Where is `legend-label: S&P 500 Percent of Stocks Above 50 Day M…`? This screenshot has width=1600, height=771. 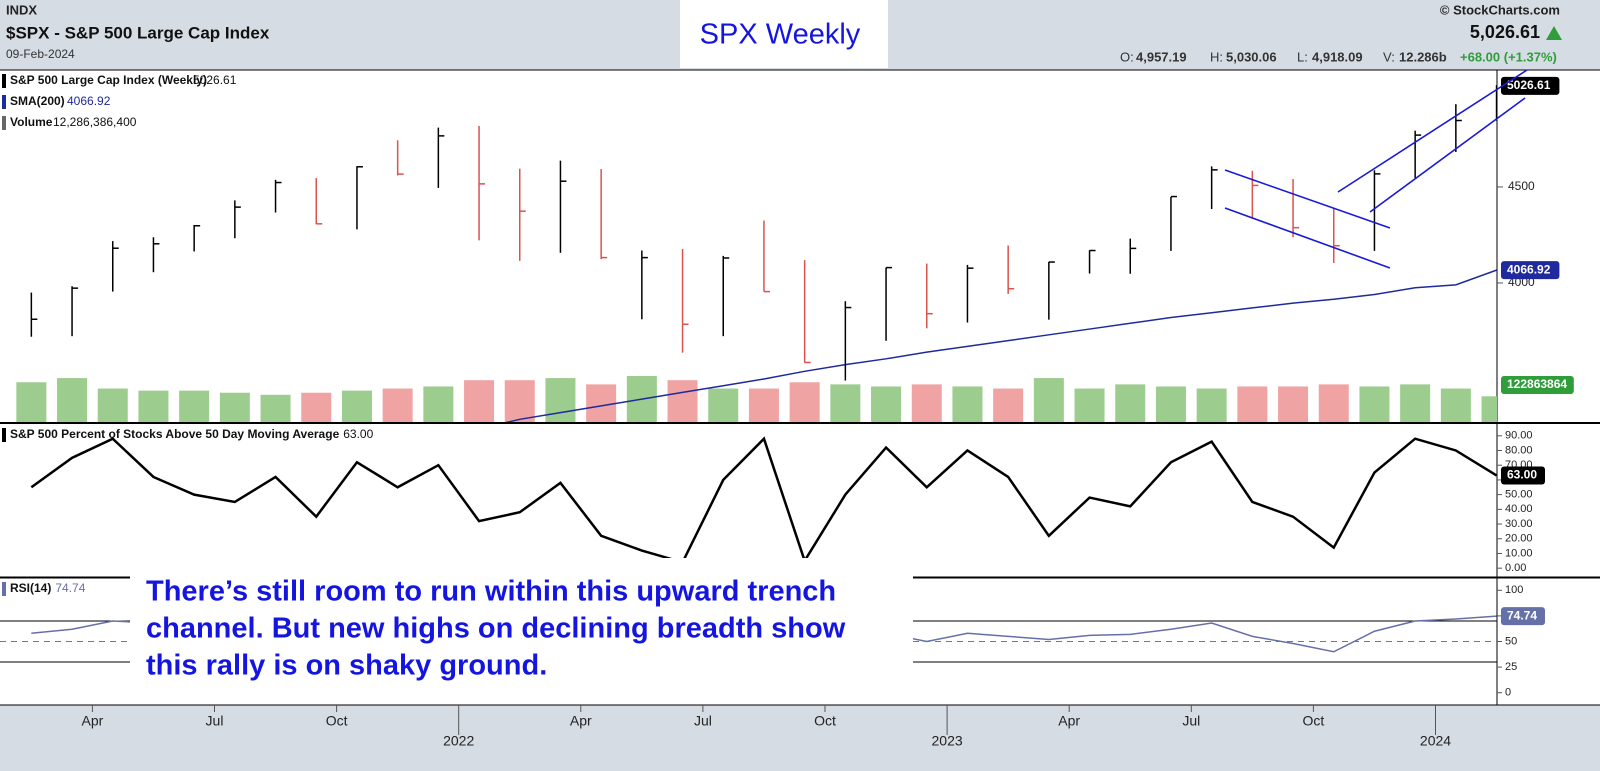
legend-label: S&P 500 Percent of Stocks Above 50 Day M… is located at coordinates (175, 434).